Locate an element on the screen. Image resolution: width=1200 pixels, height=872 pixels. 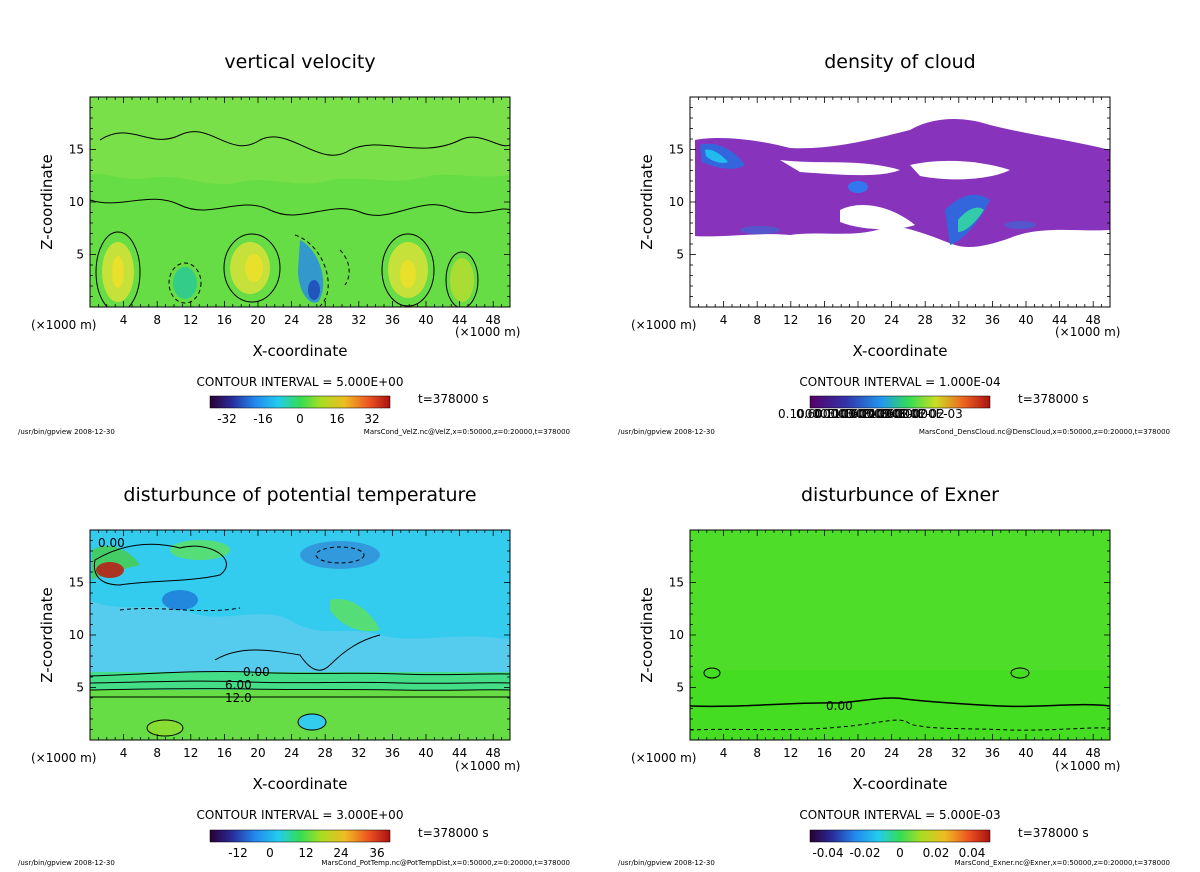
cloud-main-layer is located at coordinates (902, 183).